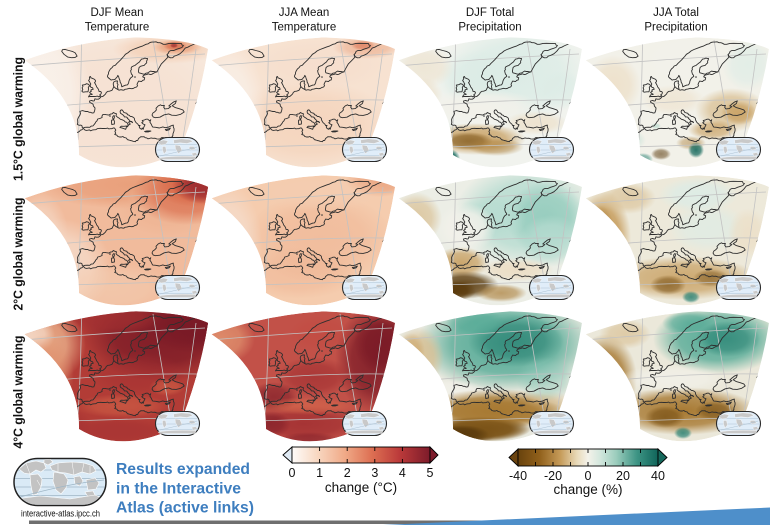  Describe the element at coordinates (658, 476) in the screenshot. I see `svg-text: 40` at that location.